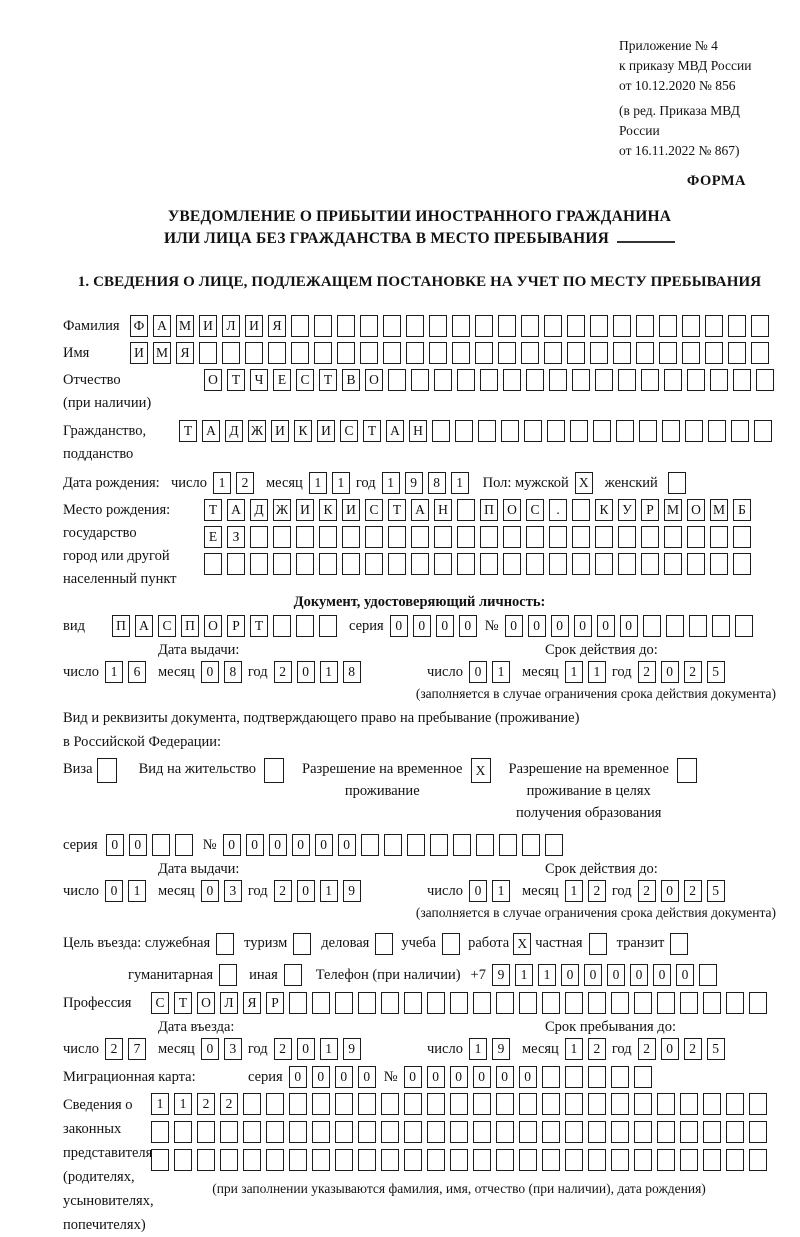 Image resolution: width=800 pixels, height=1237 pixels. Describe the element at coordinates (259, 626) in the screenshot. I see `char-cell: Т` at that location.